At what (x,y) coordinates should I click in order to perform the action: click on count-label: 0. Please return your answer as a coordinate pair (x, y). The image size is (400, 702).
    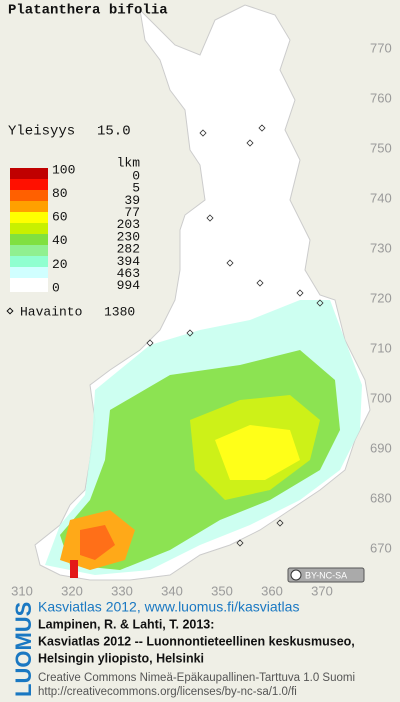
    Looking at the image, I should click on (136, 175).